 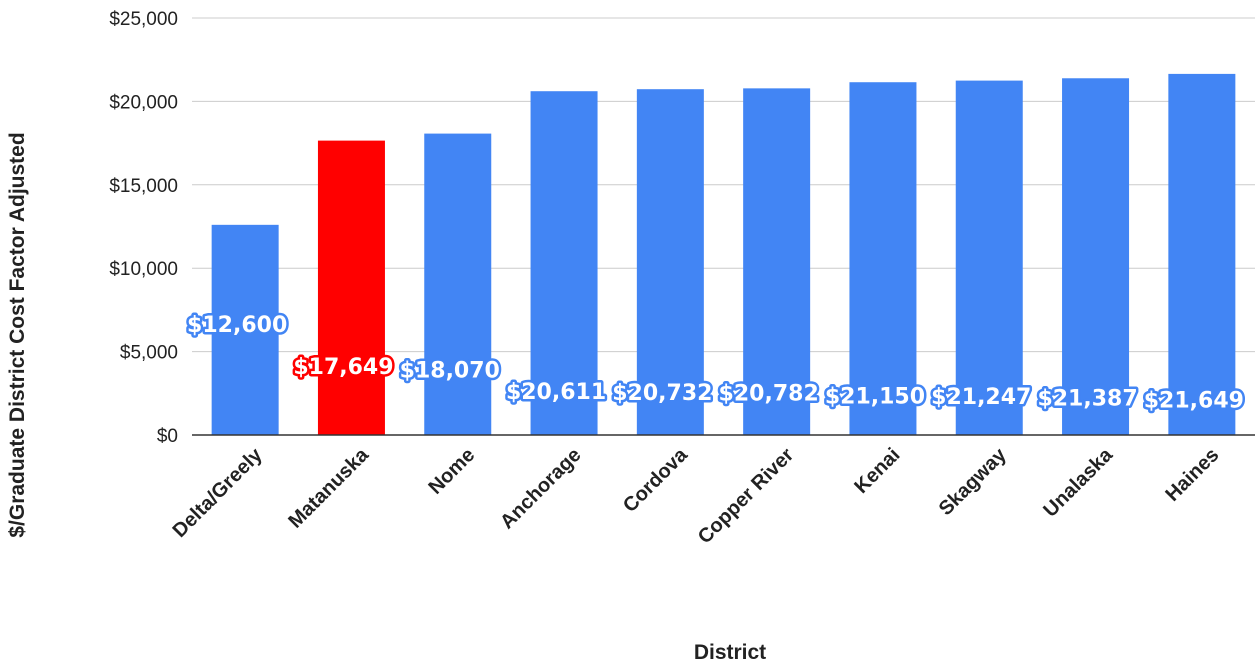 What do you see at coordinates (1087, 398) in the screenshot?
I see `data-label: $21,387` at bounding box center [1087, 398].